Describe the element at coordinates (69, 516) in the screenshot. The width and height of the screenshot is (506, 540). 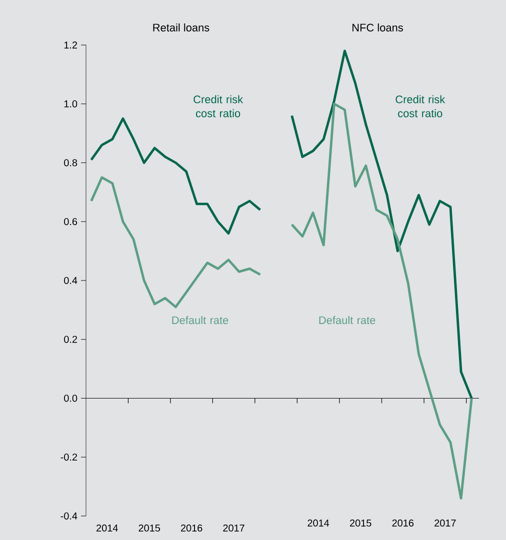
I see `y-tick-label: -0.4` at that location.